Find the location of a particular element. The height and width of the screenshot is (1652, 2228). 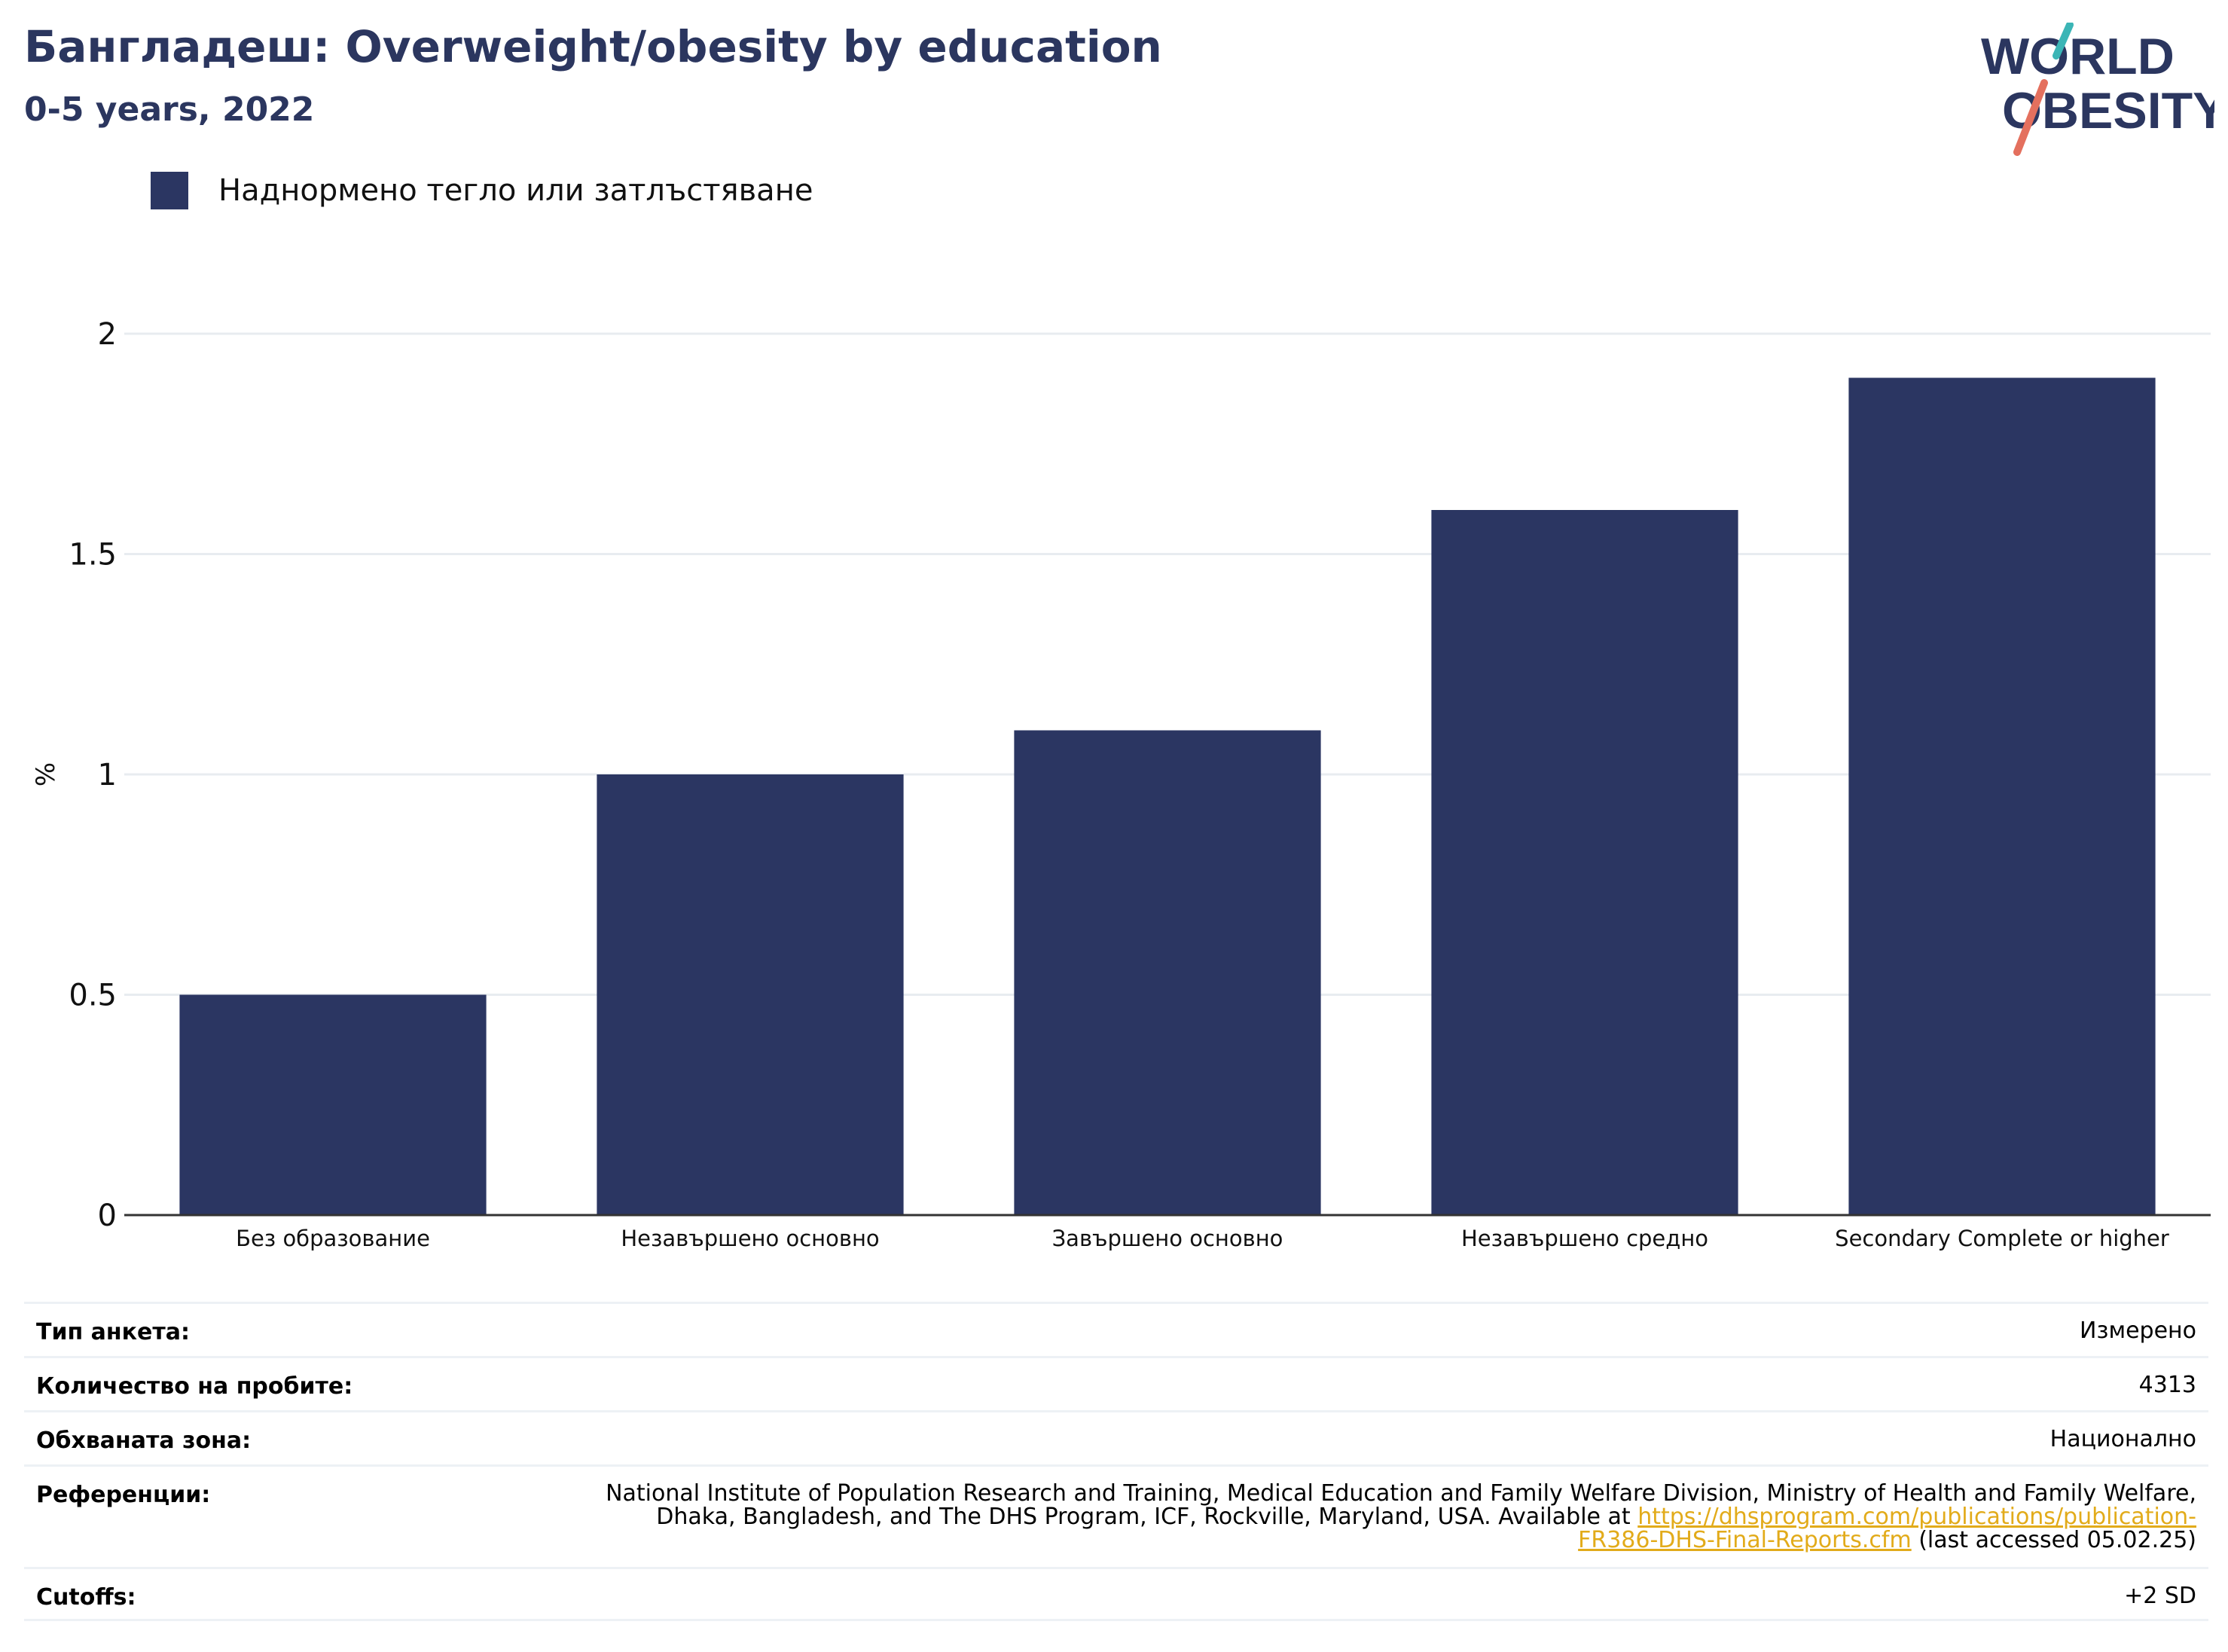

references-text-3: (last accessed 05.02.25) is located at coordinates (2053, 1540).